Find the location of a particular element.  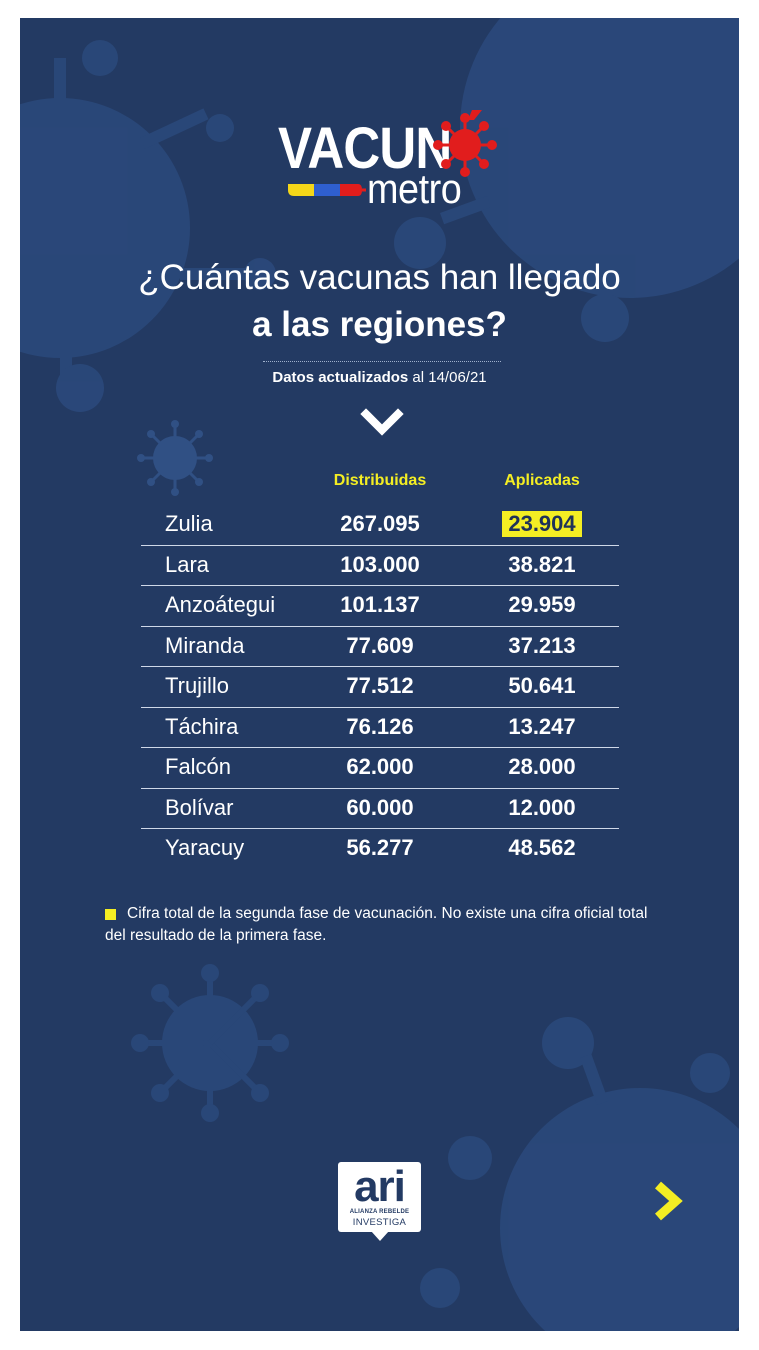

syringe-flag-icon is located at coordinates (327, 190).